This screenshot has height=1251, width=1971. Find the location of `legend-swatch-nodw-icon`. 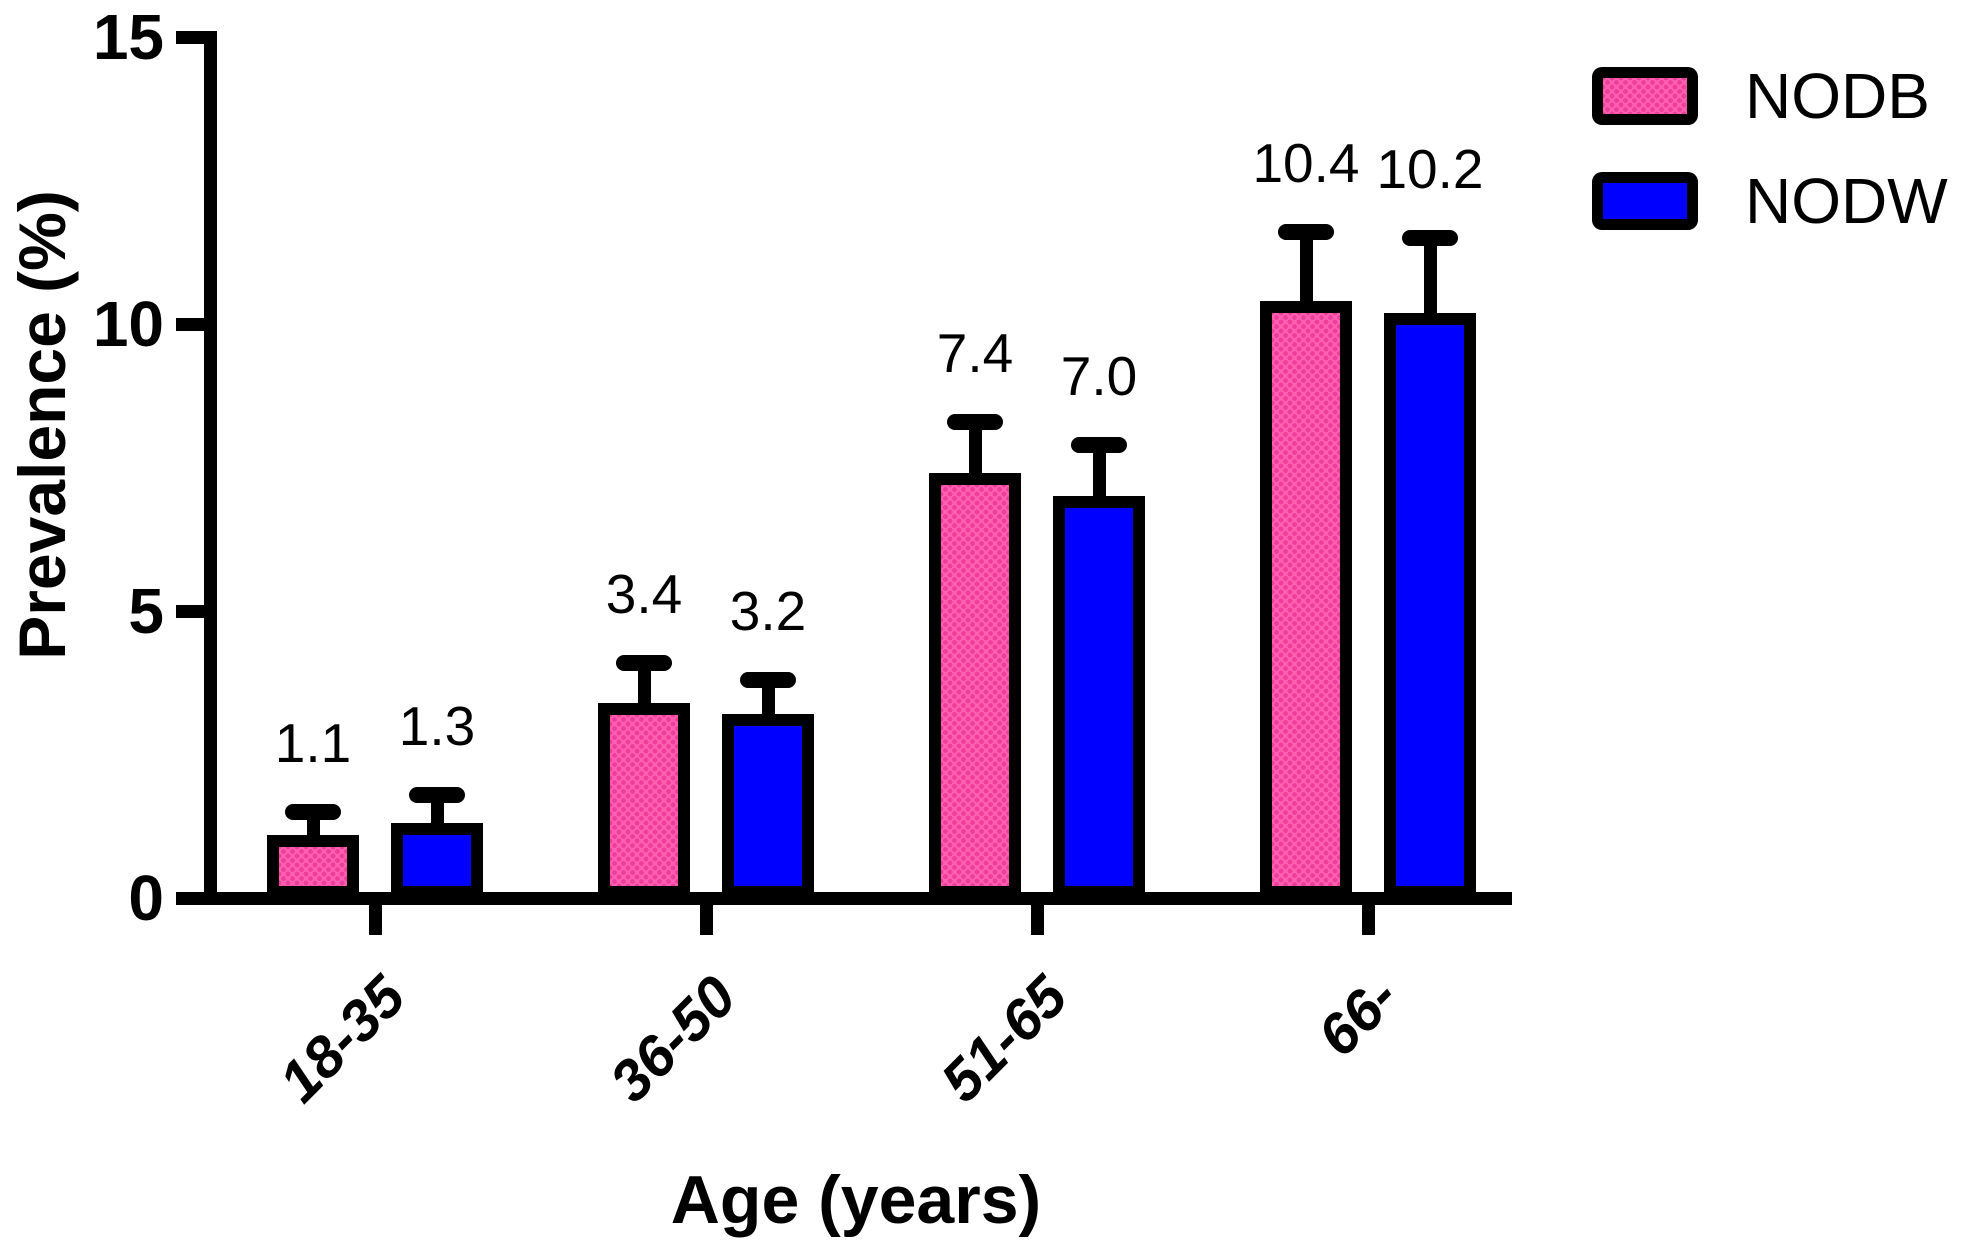

legend-swatch-nodw-icon is located at coordinates (1645, 201).